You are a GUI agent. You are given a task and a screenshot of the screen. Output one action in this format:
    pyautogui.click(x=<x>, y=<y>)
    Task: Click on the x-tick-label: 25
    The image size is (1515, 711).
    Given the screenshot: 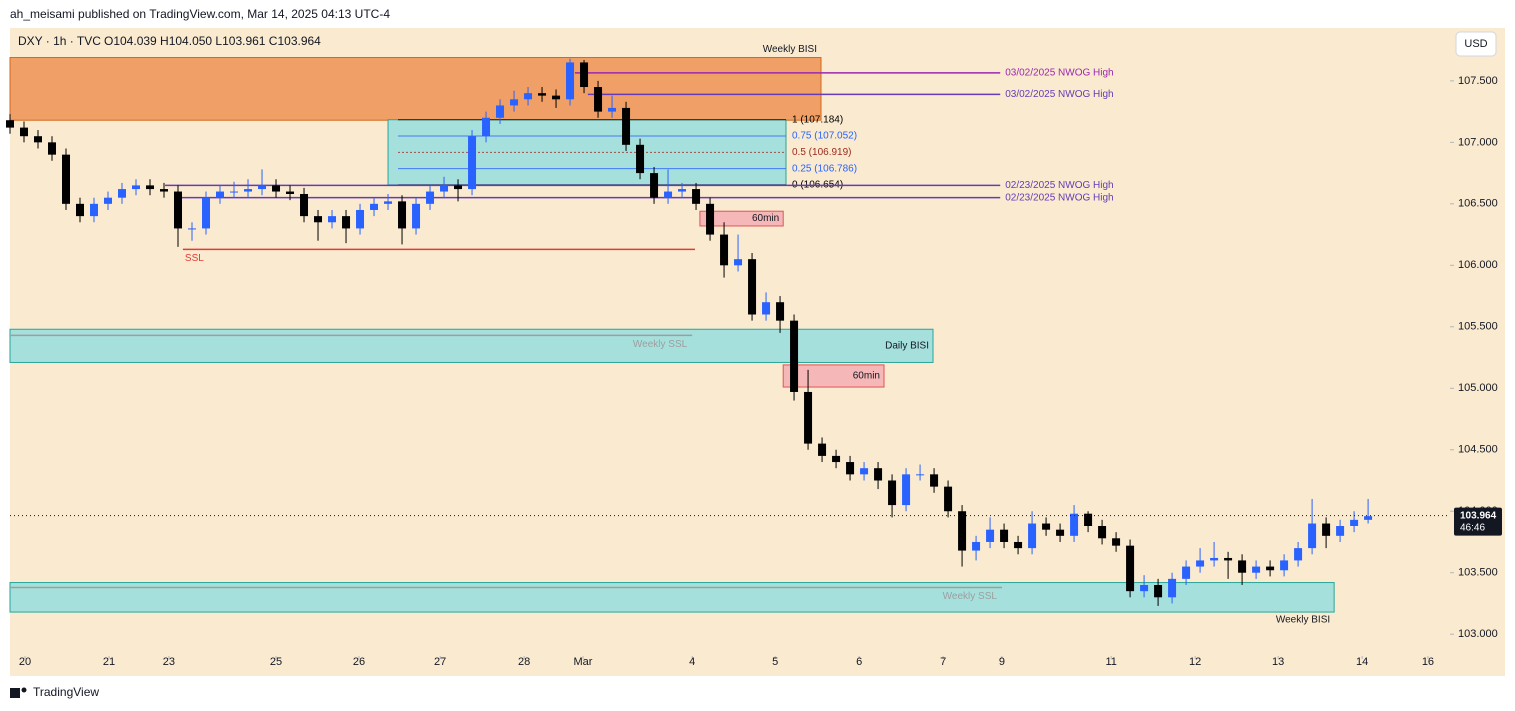 What is the action you would take?
    pyautogui.click(x=276, y=662)
    